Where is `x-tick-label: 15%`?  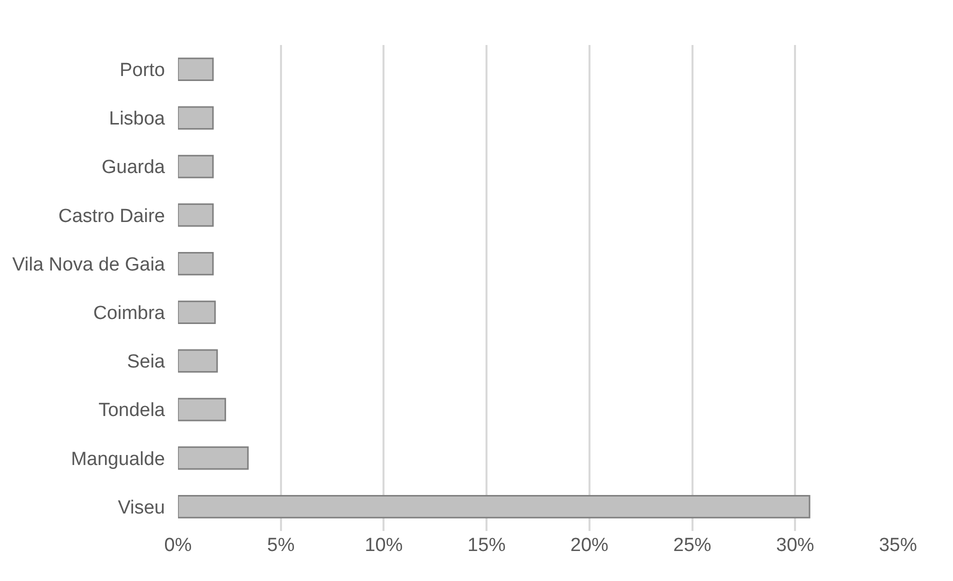
x-tick-label: 15% is located at coordinates (487, 545).